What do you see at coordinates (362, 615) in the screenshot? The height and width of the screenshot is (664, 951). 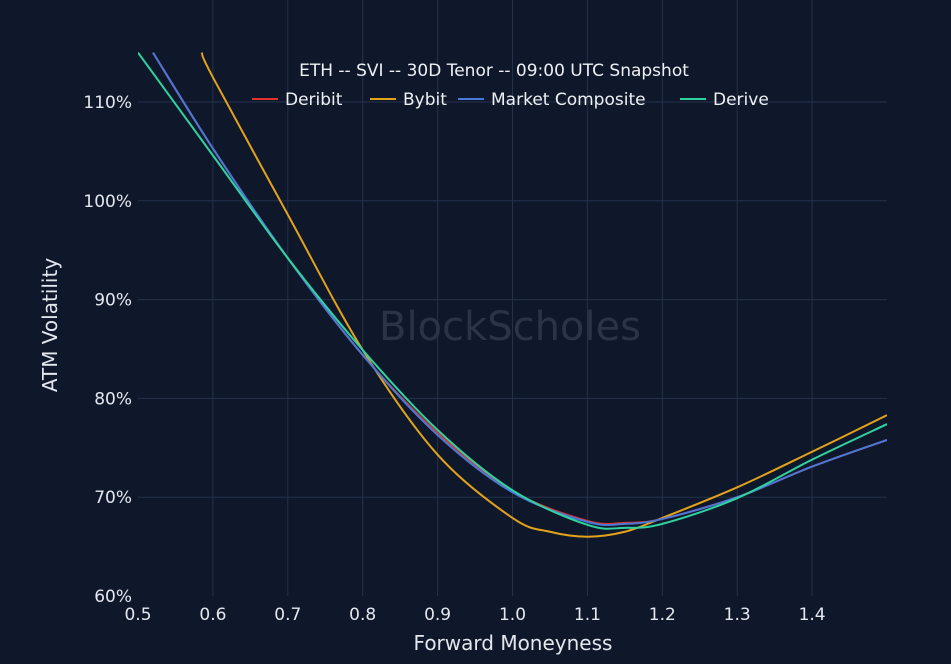 I see `x-tick-label: 0.8` at bounding box center [362, 615].